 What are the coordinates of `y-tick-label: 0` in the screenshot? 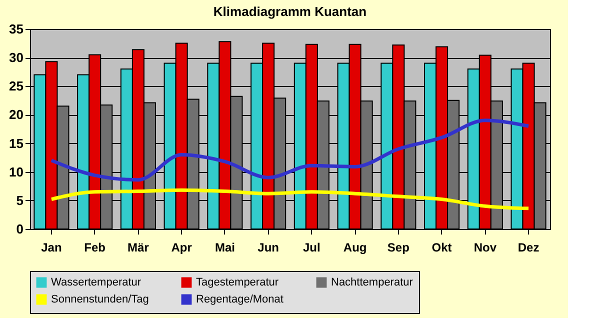 It's located at (20, 229).